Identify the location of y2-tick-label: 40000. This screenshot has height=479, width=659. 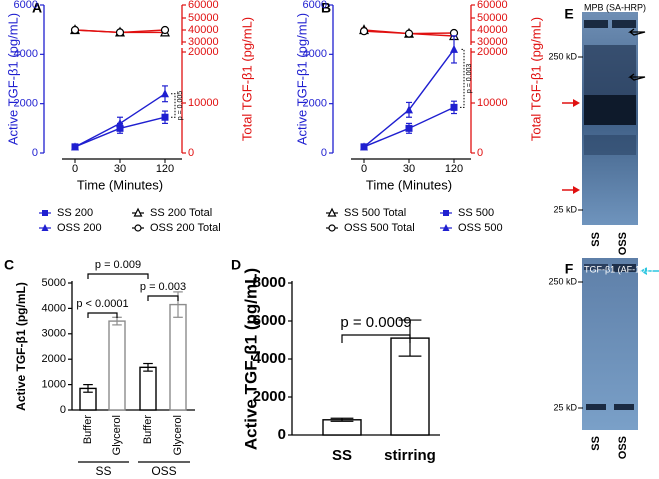
(203, 30).